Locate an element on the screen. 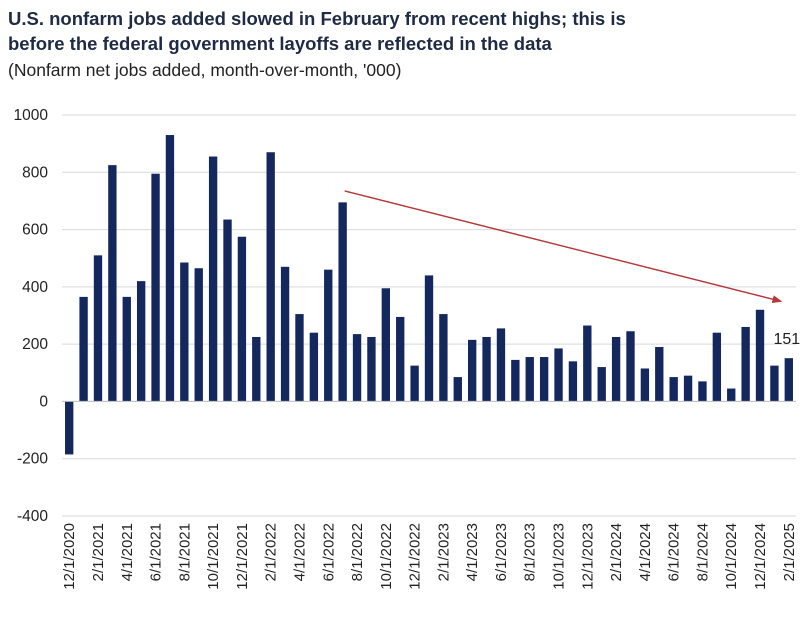 This screenshot has width=812, height=626. x-tick-label: 8/1/2022 is located at coordinates (357, 552).